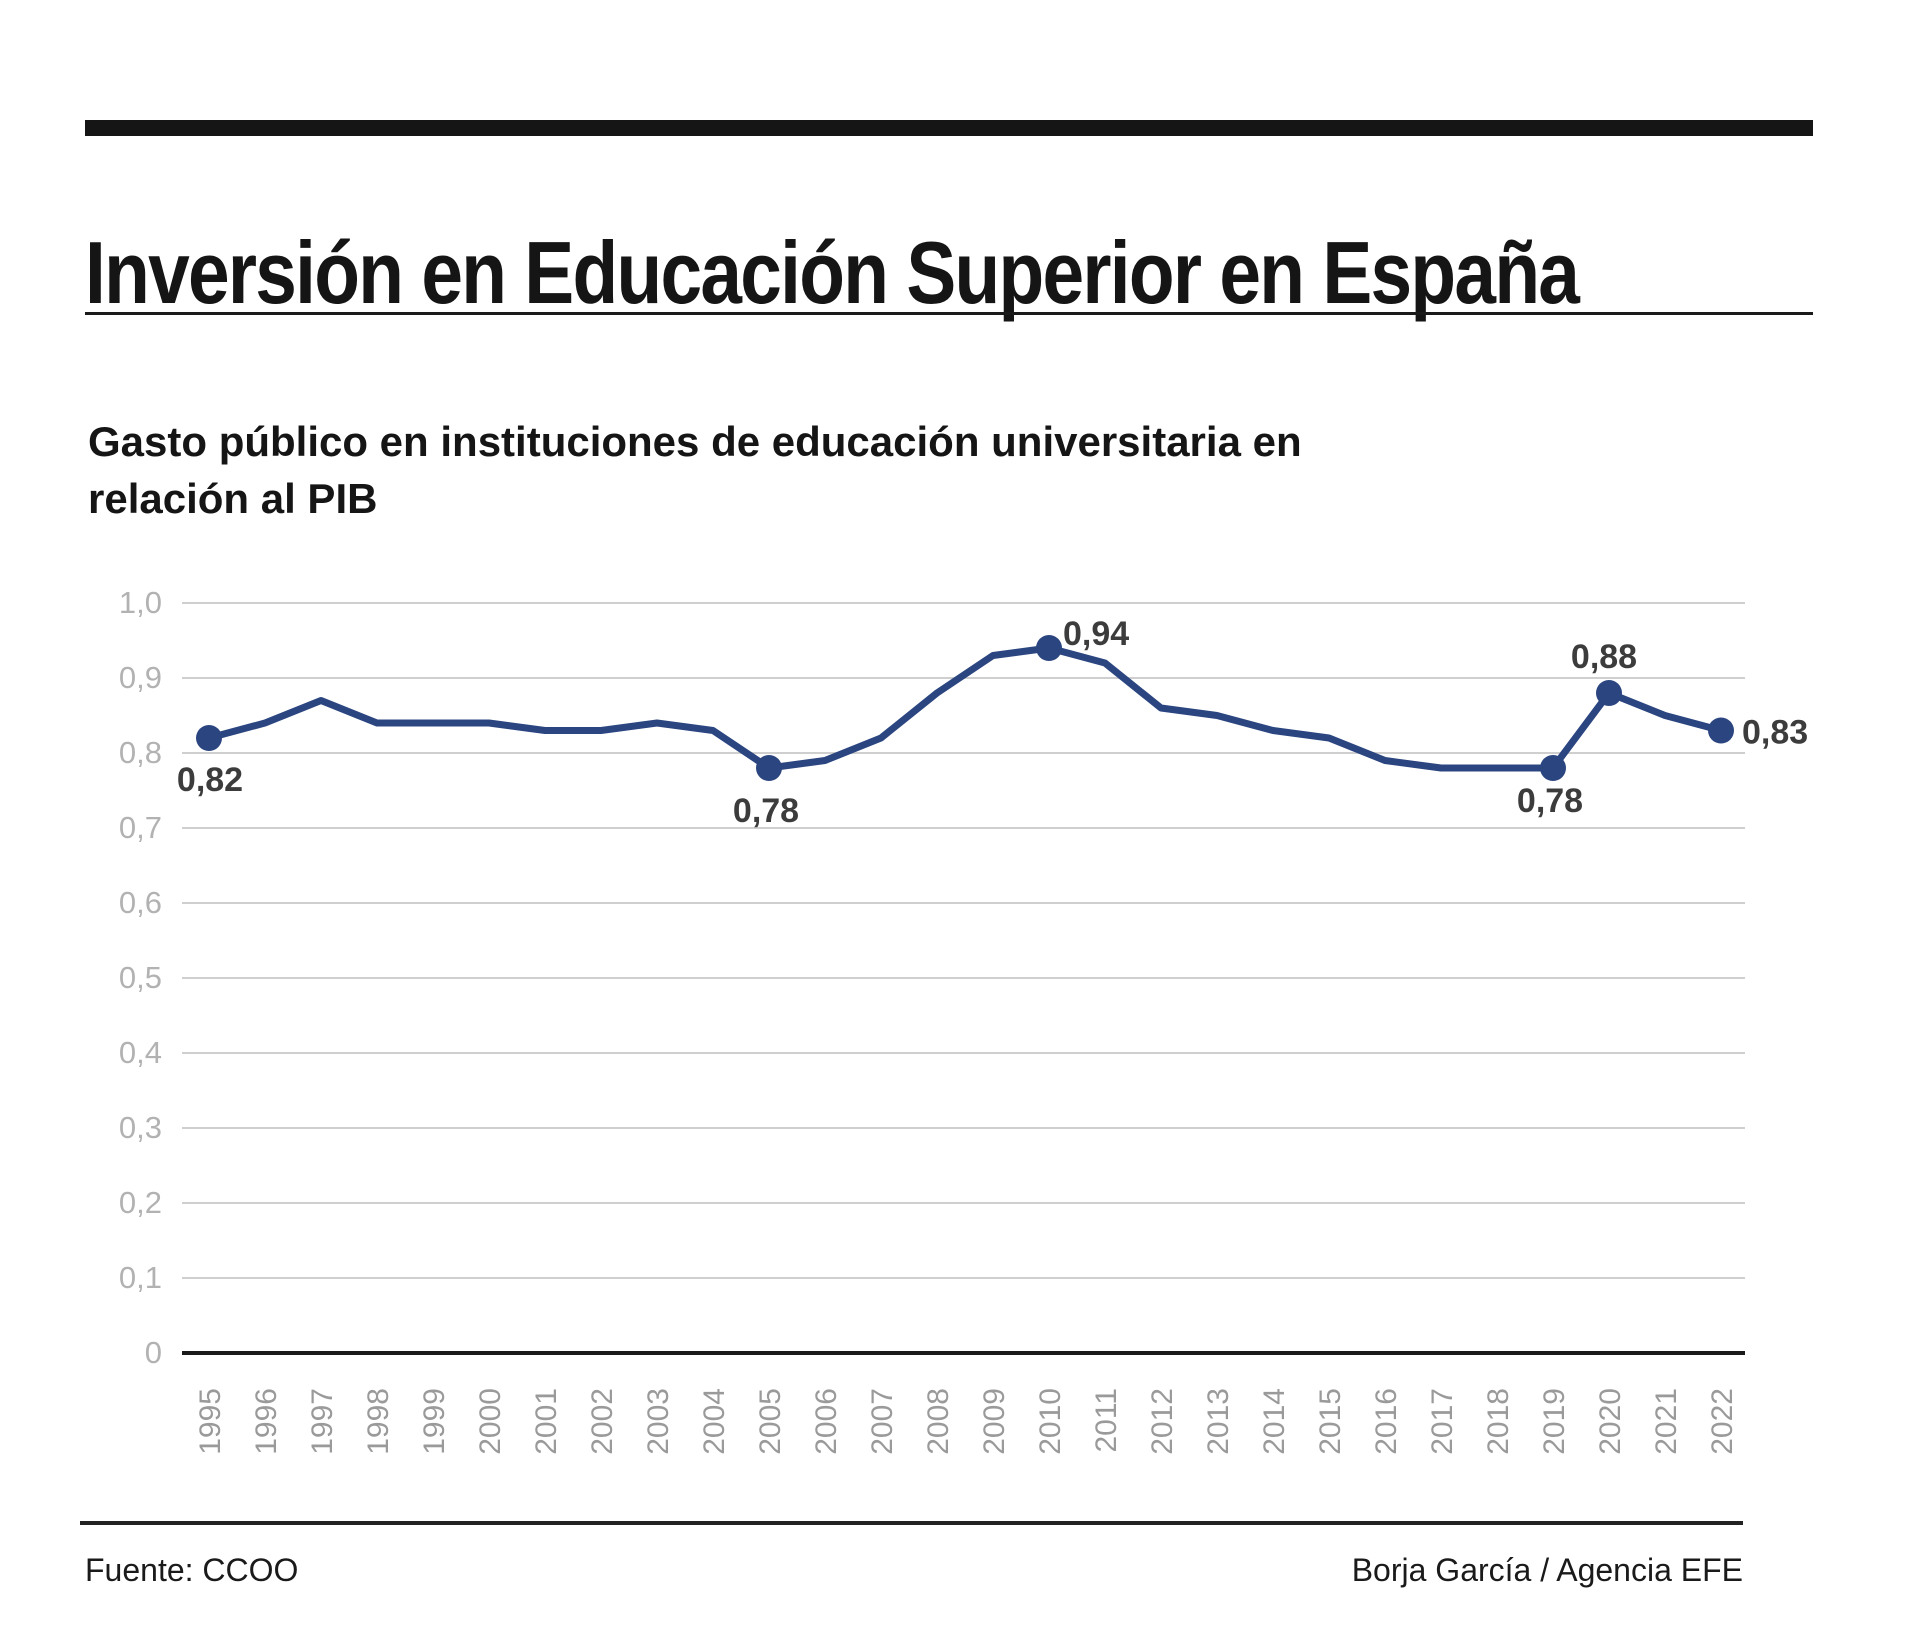  Describe the element at coordinates (1775, 733) in the screenshot. I see `data-point-label: 0,83` at that location.